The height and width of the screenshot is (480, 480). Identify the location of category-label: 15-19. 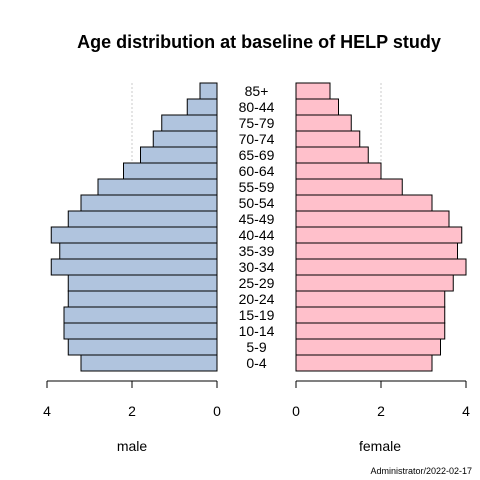
(257, 315).